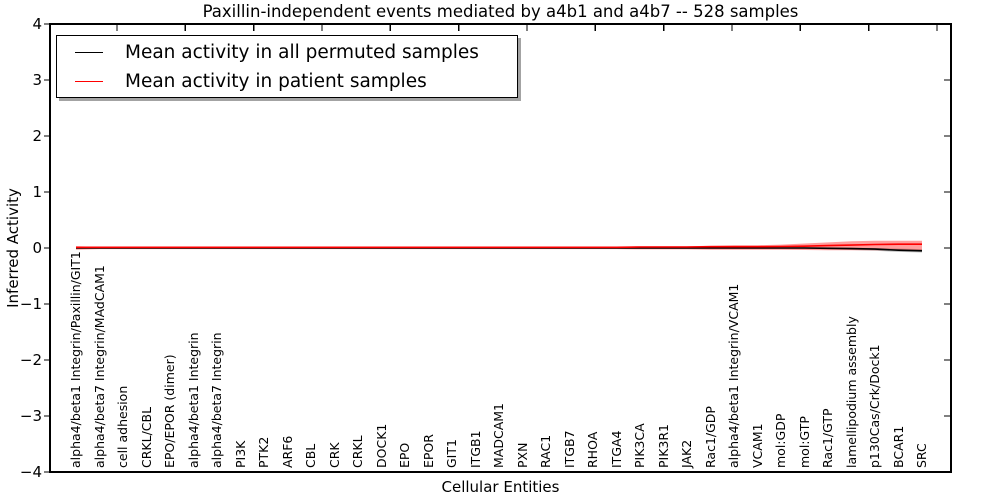 This screenshot has width=1000, height=500. What do you see at coordinates (37, 248) in the screenshot?
I see `y-tick-label: 0` at bounding box center [37, 248].